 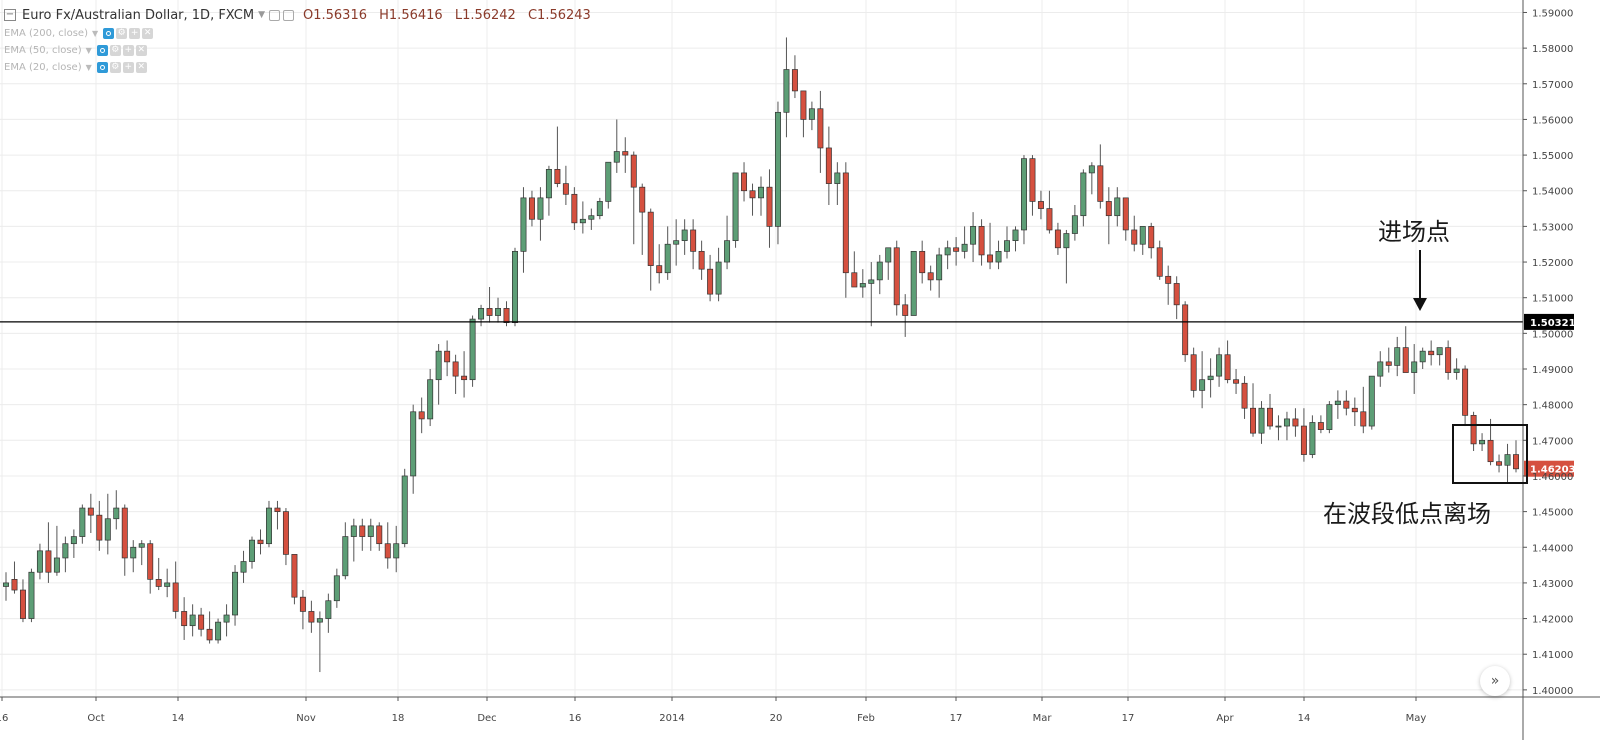 I want to click on open-value: O1.56316, so click(x=335, y=15).